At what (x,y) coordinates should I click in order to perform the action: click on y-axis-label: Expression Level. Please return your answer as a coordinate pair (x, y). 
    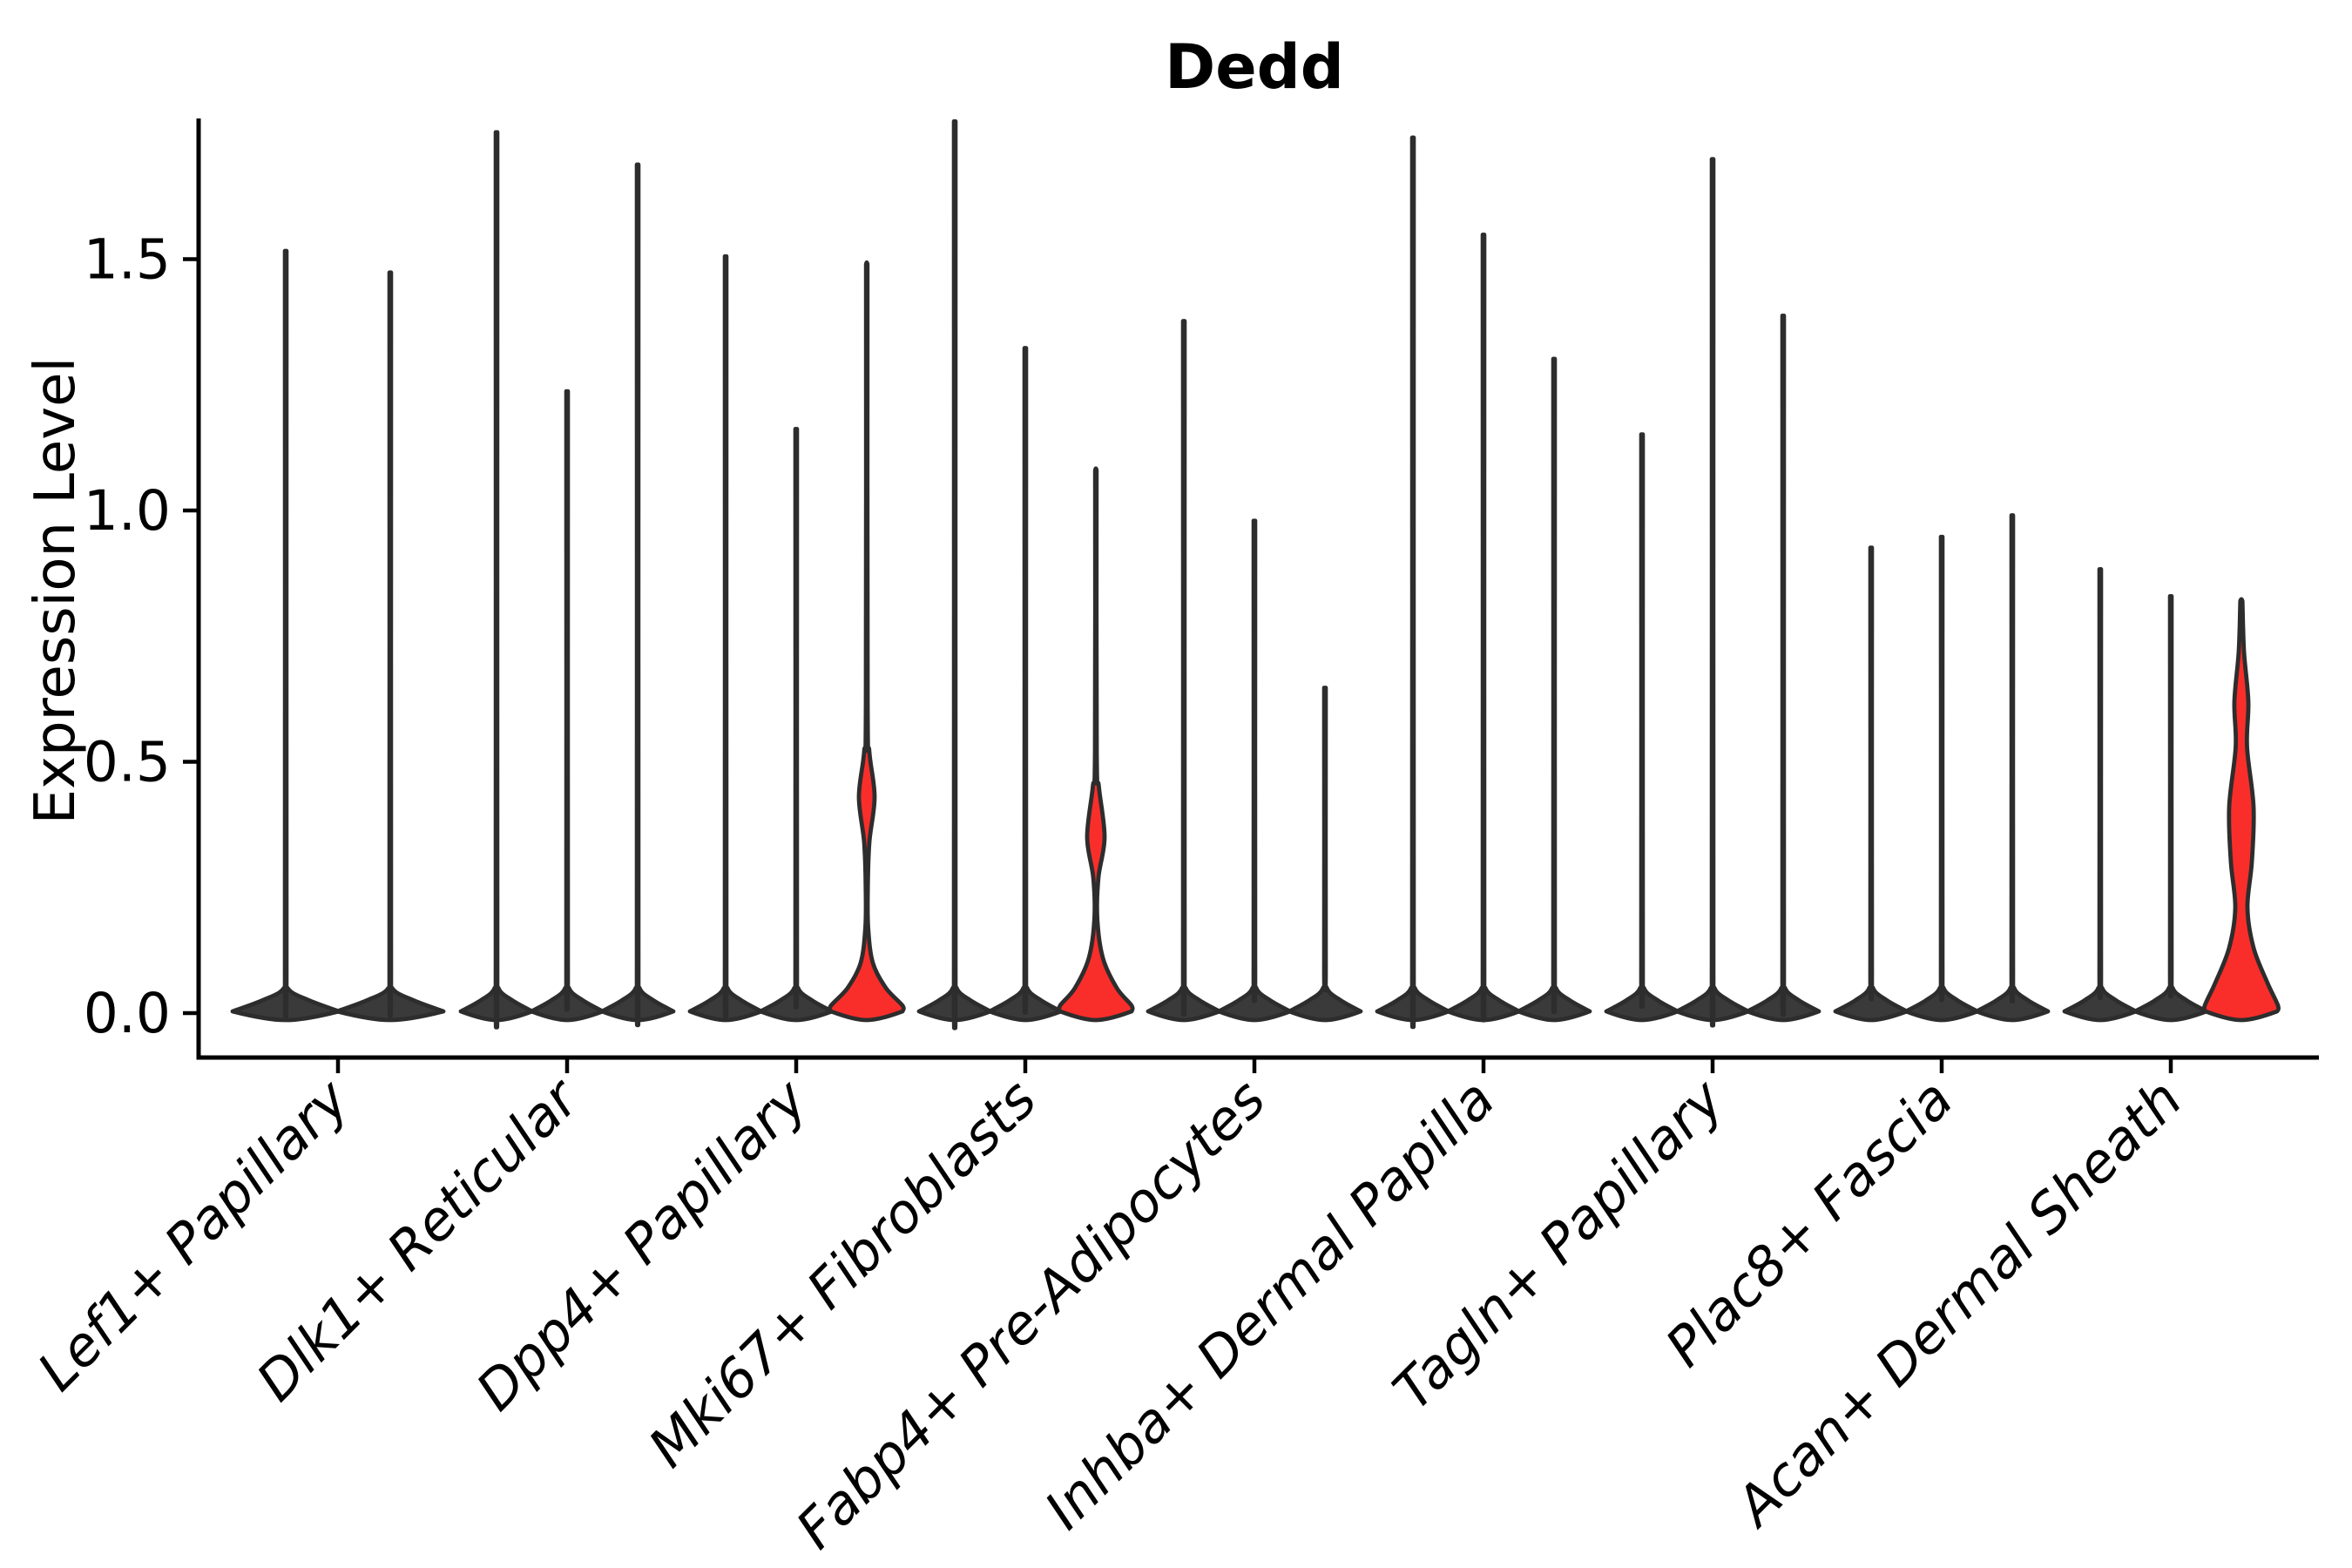
    Looking at the image, I should click on (56, 591).